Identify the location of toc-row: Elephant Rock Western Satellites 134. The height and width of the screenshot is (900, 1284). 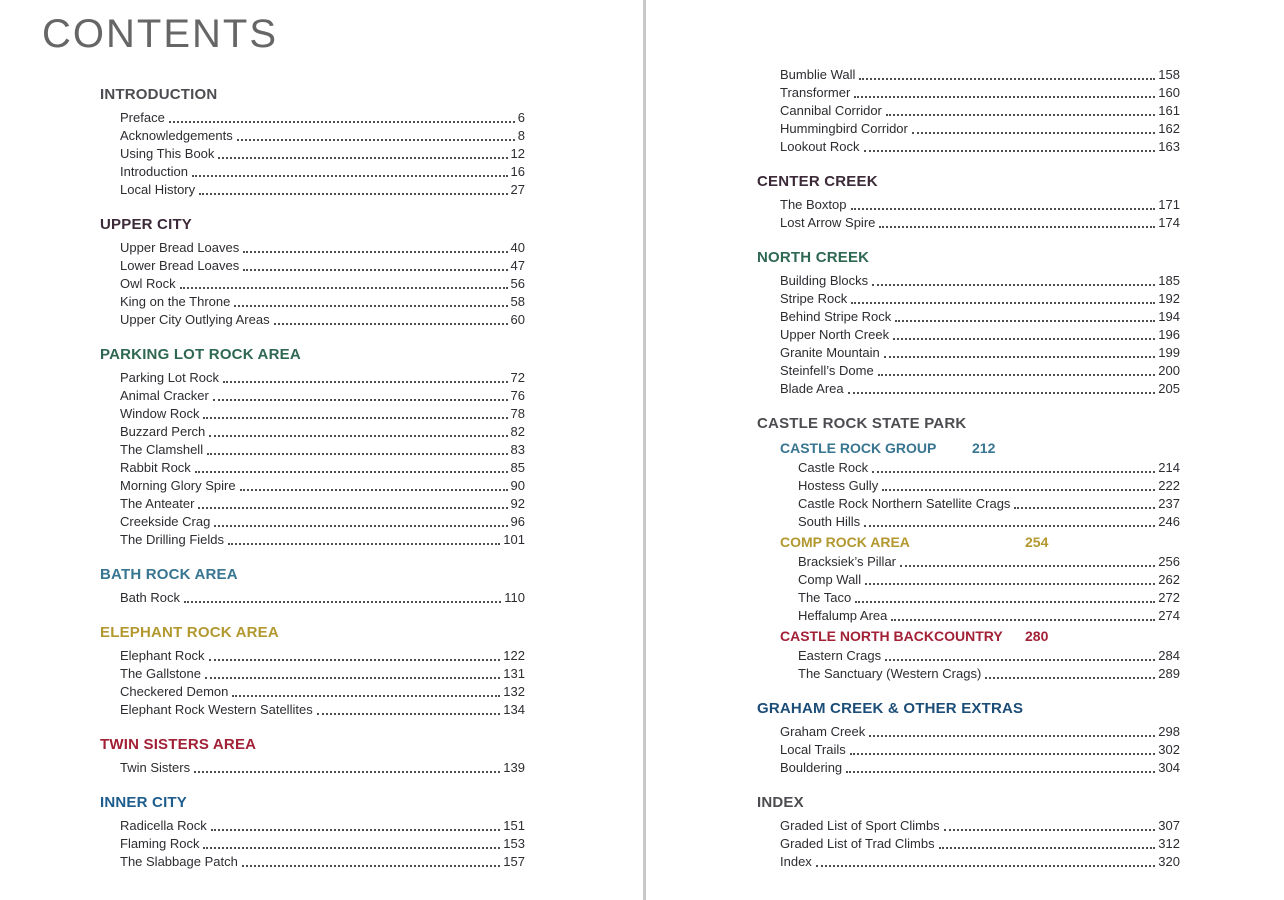
(312, 710).